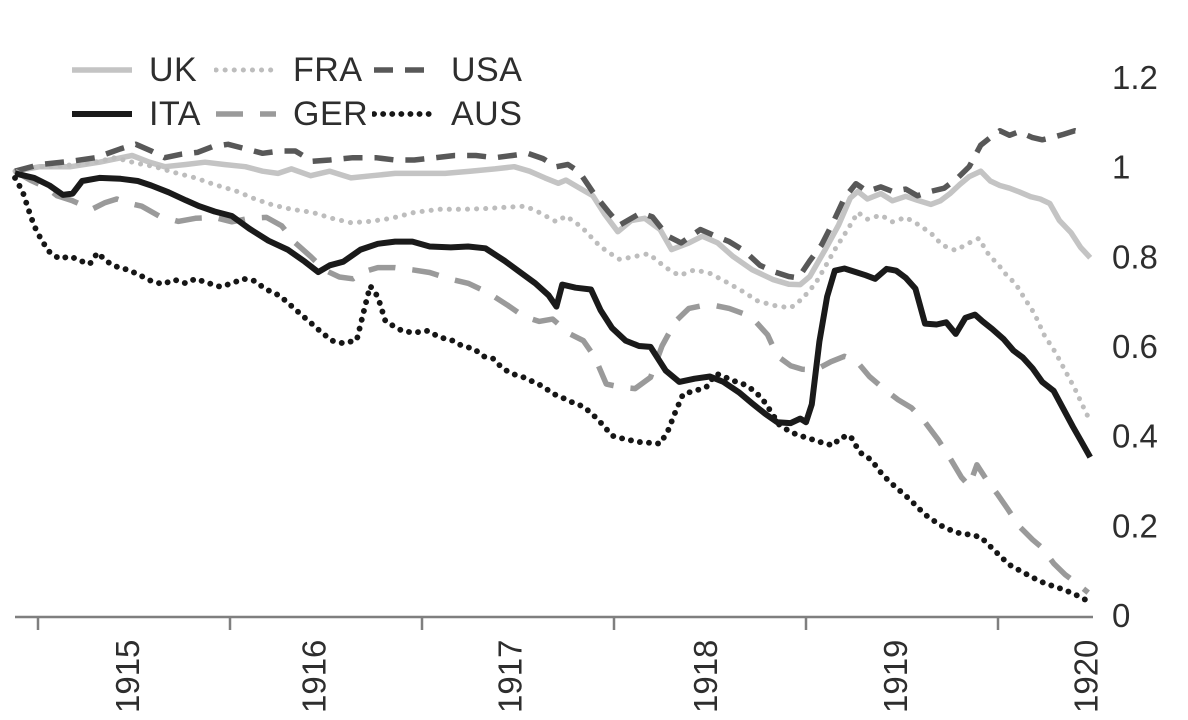 The image size is (1188, 720). Describe the element at coordinates (1121, 167) in the screenshot. I see `y-axis-label-1: 1` at that location.